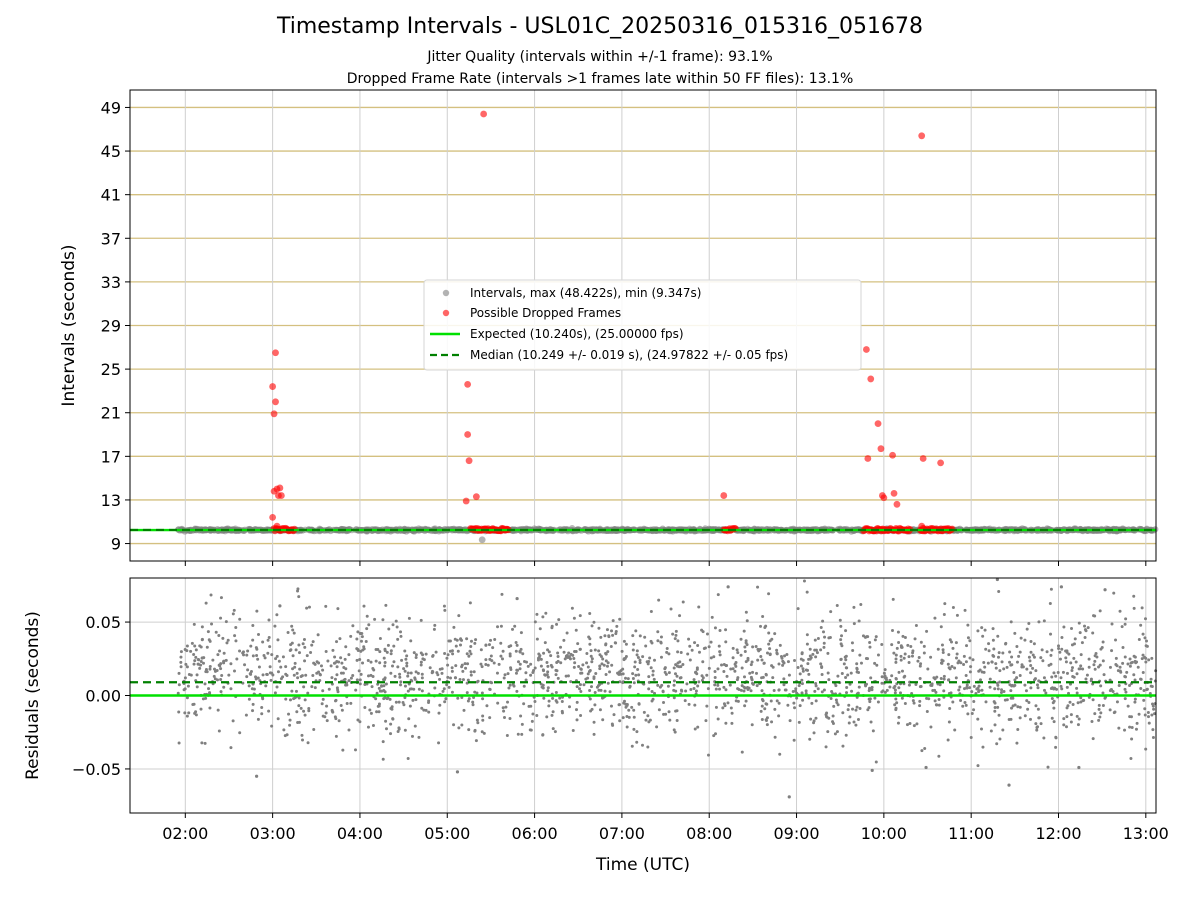 The height and width of the screenshot is (900, 1200). Describe the element at coordinates (1061, 587) in the screenshot. I see `residual-outlier-point` at that location.